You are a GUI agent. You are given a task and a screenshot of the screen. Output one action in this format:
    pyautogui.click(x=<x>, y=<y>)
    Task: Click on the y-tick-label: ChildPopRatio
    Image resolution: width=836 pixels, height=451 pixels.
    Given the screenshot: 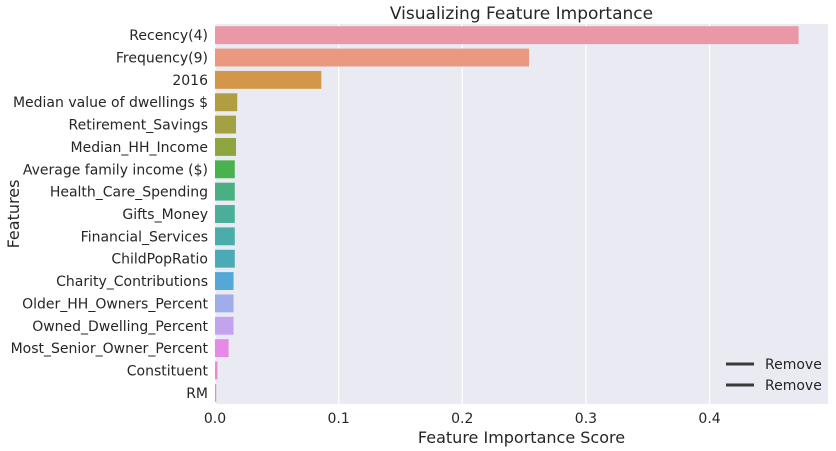 What is the action you would take?
    pyautogui.click(x=159, y=260)
    